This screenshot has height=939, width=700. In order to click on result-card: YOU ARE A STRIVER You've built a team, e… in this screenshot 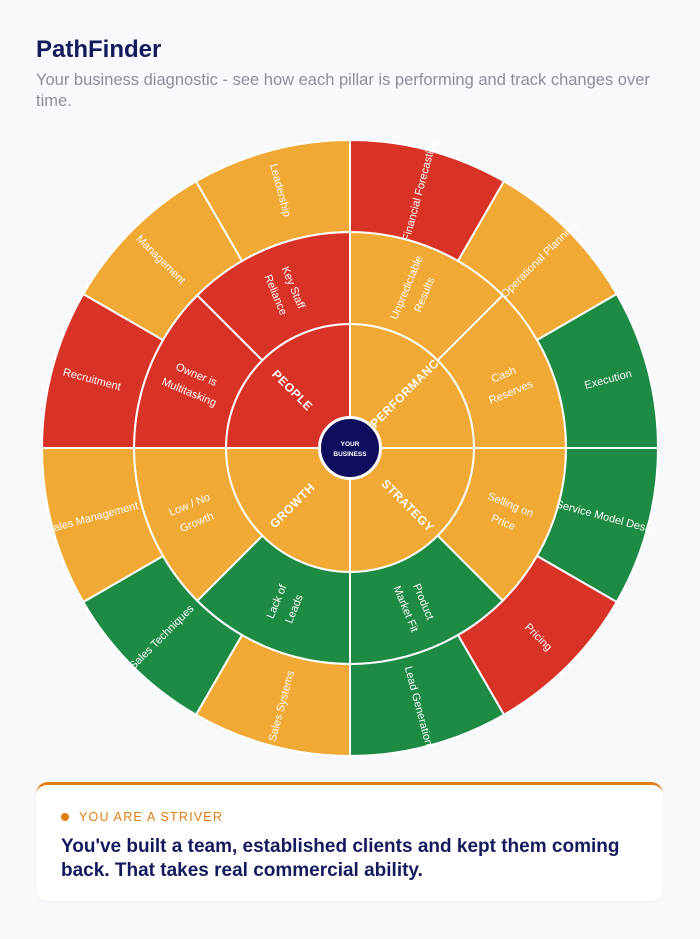, I will do `click(349, 841)`.